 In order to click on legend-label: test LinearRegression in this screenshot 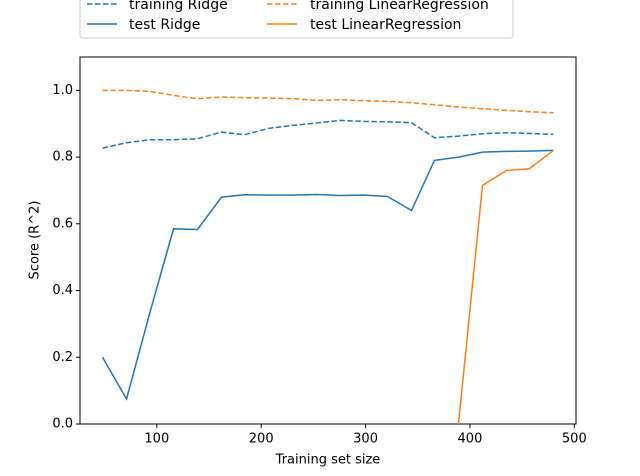, I will do `click(385, 25)`.